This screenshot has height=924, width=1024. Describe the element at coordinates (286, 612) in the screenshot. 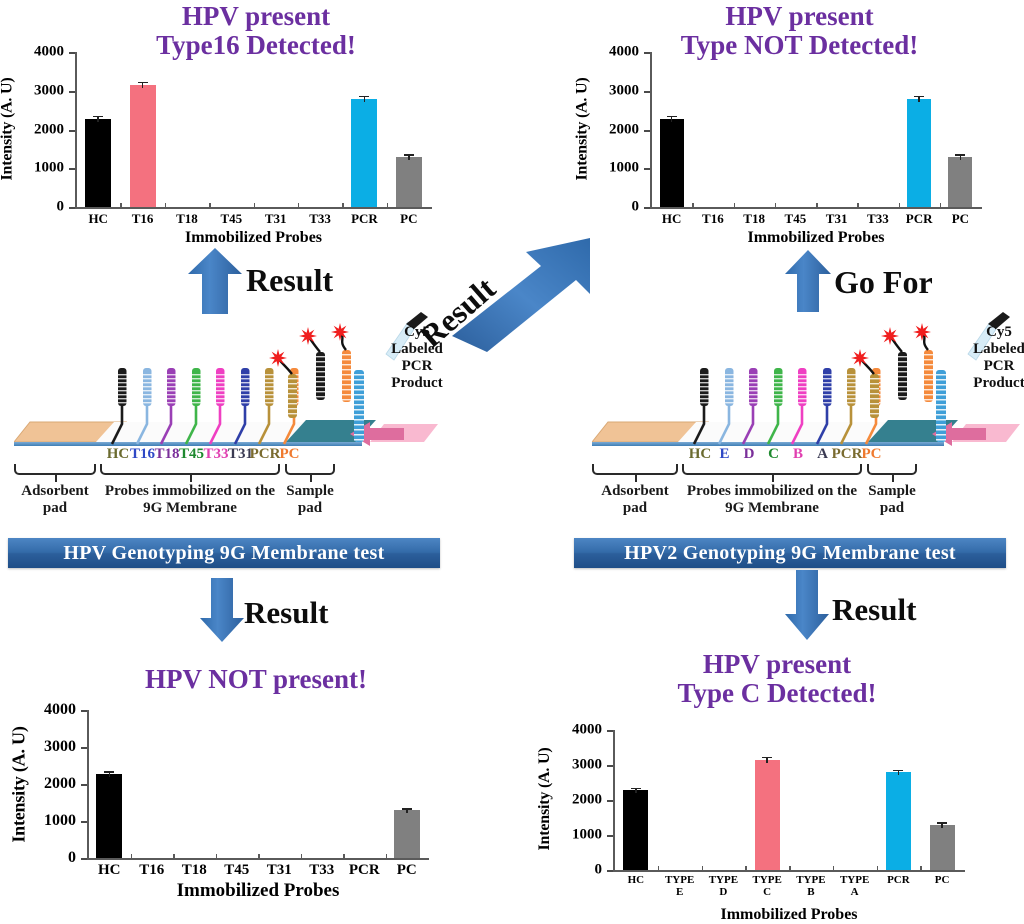

I see `arrow-label-down-left: Result` at that location.